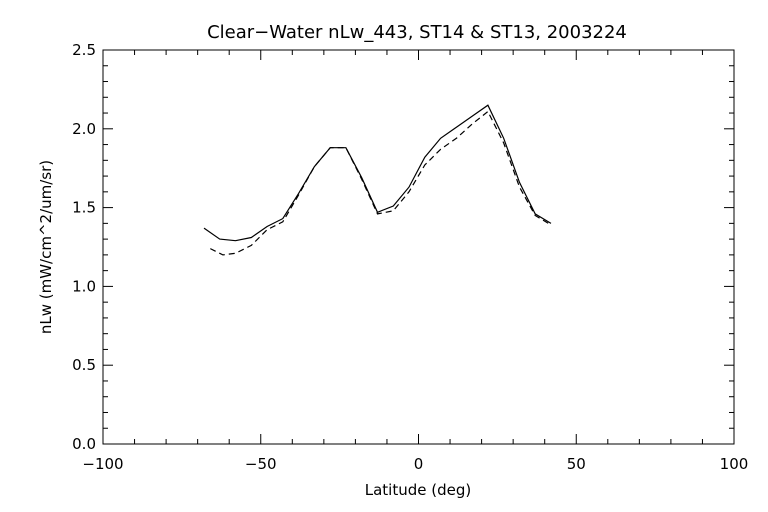 Image resolution: width=768 pixels, height=512 pixels. Describe the element at coordinates (84, 444) in the screenshot. I see `y-tick-label: 0.0` at that location.